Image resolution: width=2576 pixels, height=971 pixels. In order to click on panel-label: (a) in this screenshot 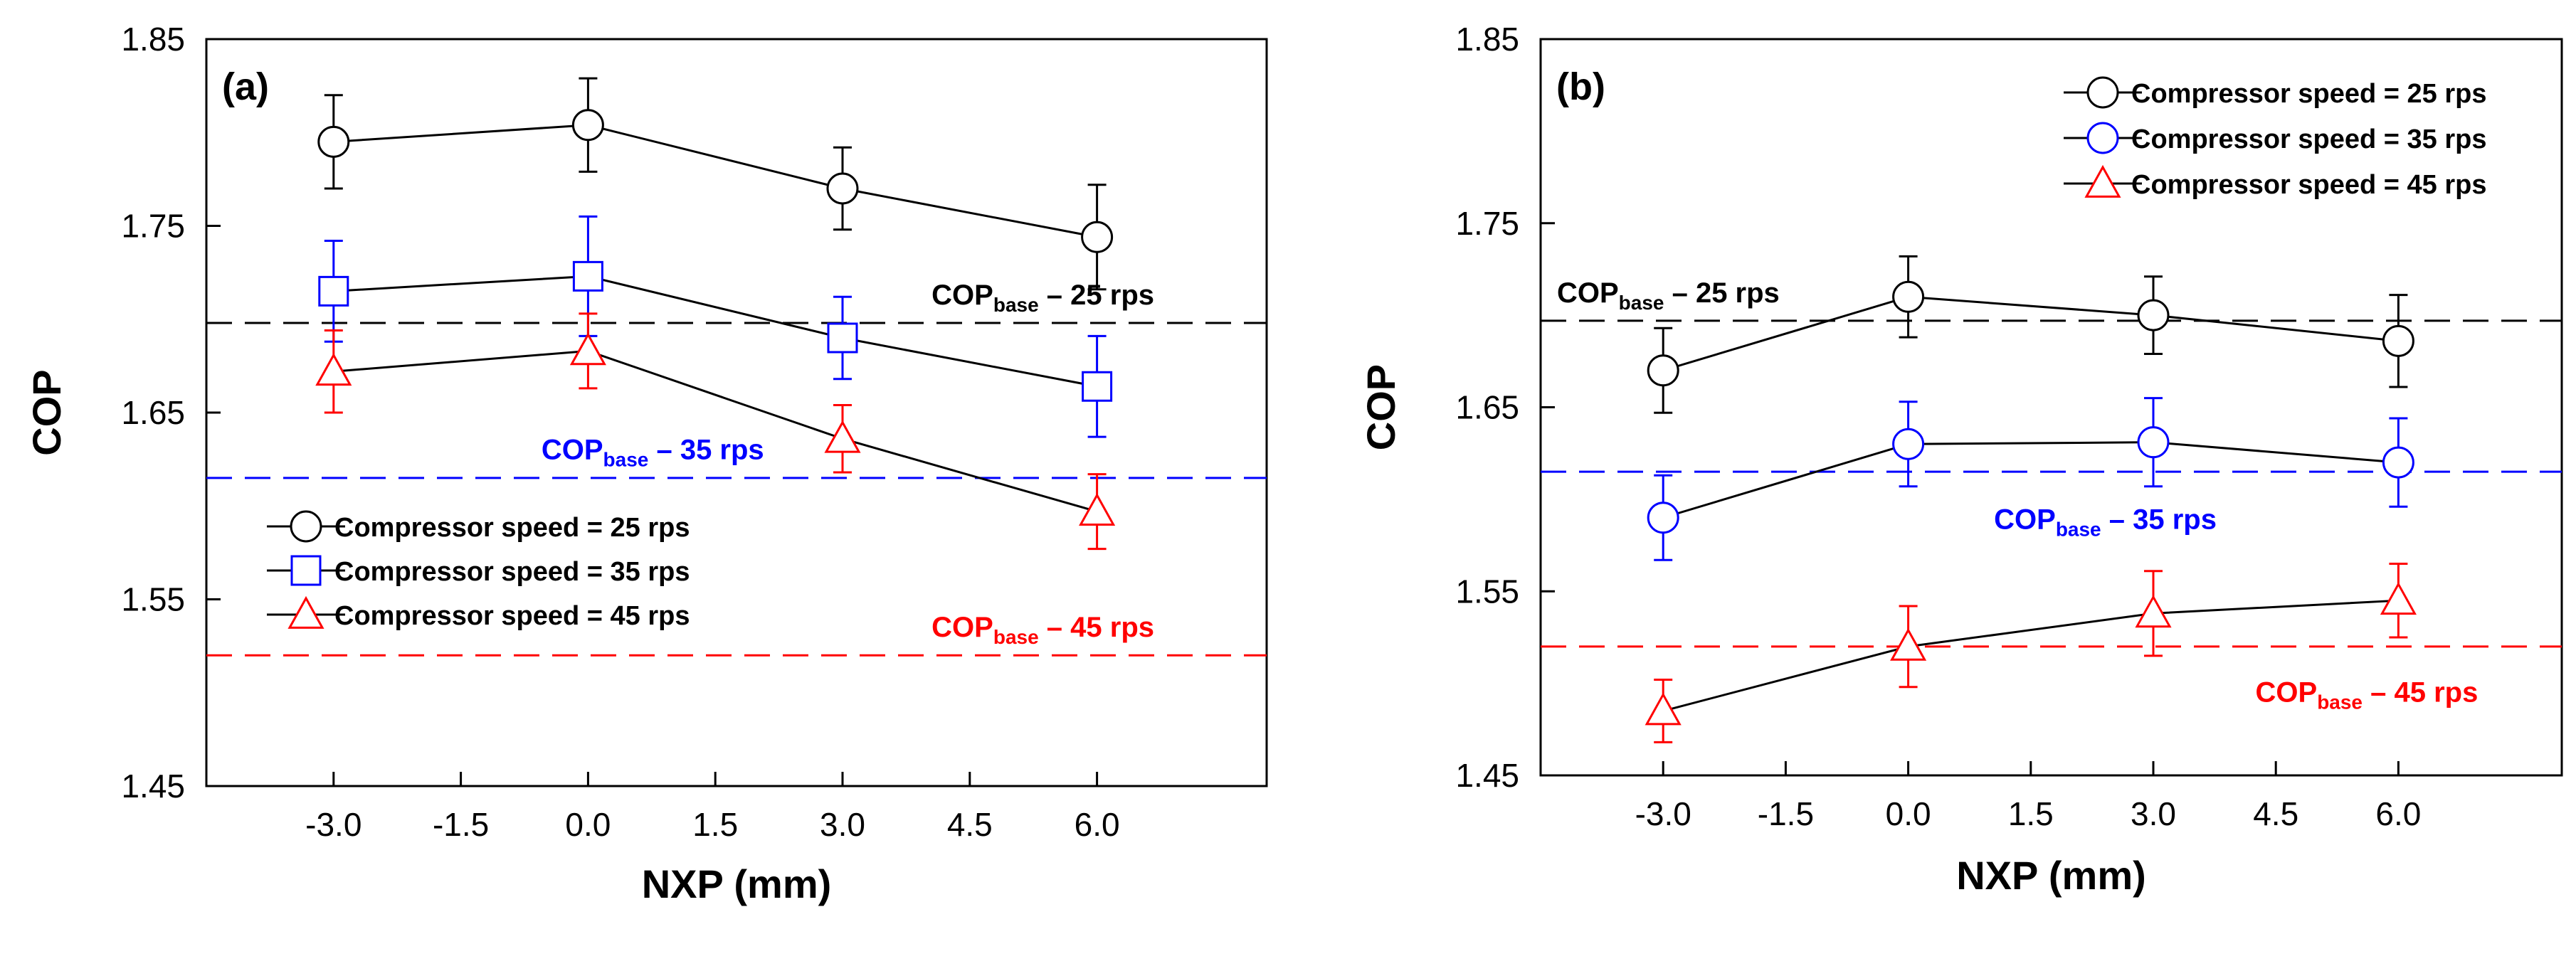, I will do `click(246, 86)`.